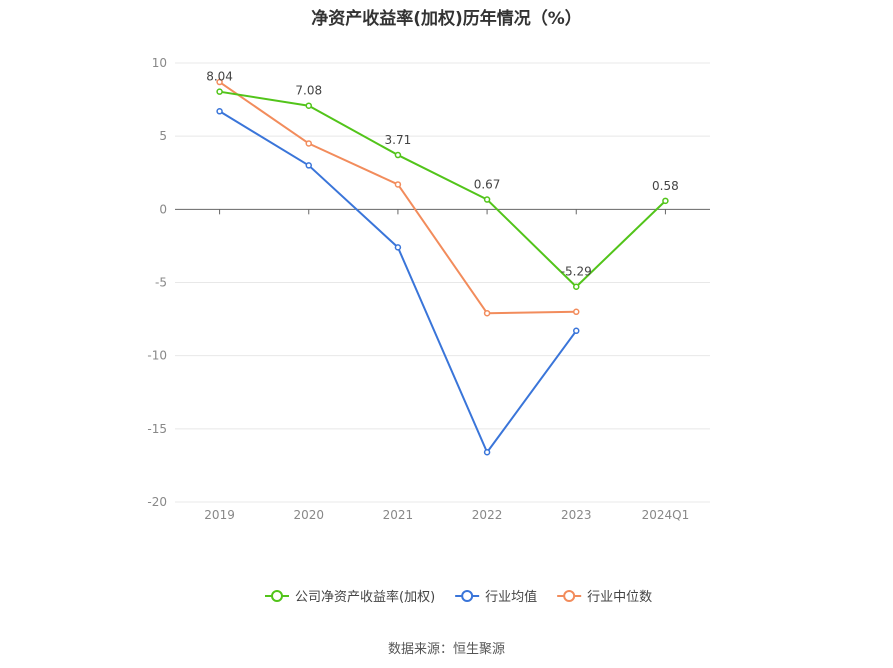 Image resolution: width=893 pixels, height=668 pixels. Describe the element at coordinates (446, 649) in the screenshot. I see `data-source: 数据来源：恒生聚源` at that location.